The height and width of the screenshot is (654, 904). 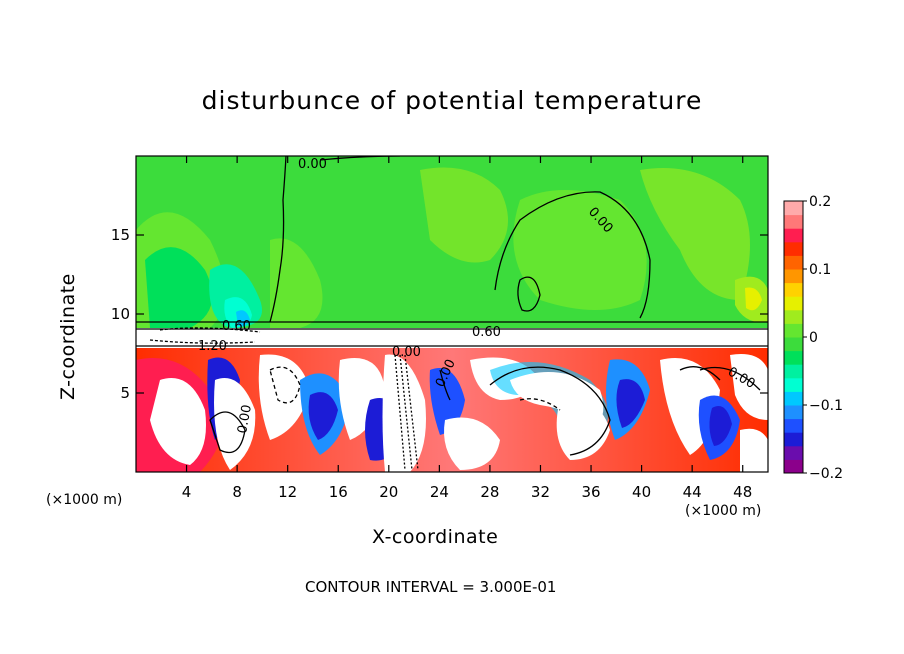 What do you see at coordinates (212, 346) in the screenshot?
I see `contour-label: 1.20` at bounding box center [212, 346].